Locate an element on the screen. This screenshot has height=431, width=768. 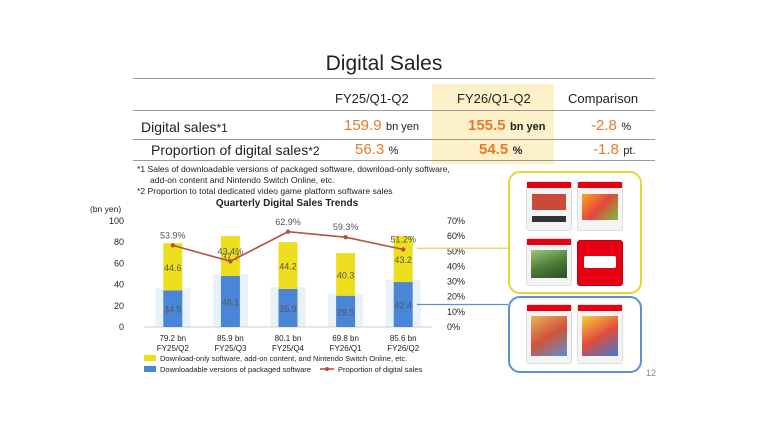
table-row-divider is located at coordinates (394, 139).